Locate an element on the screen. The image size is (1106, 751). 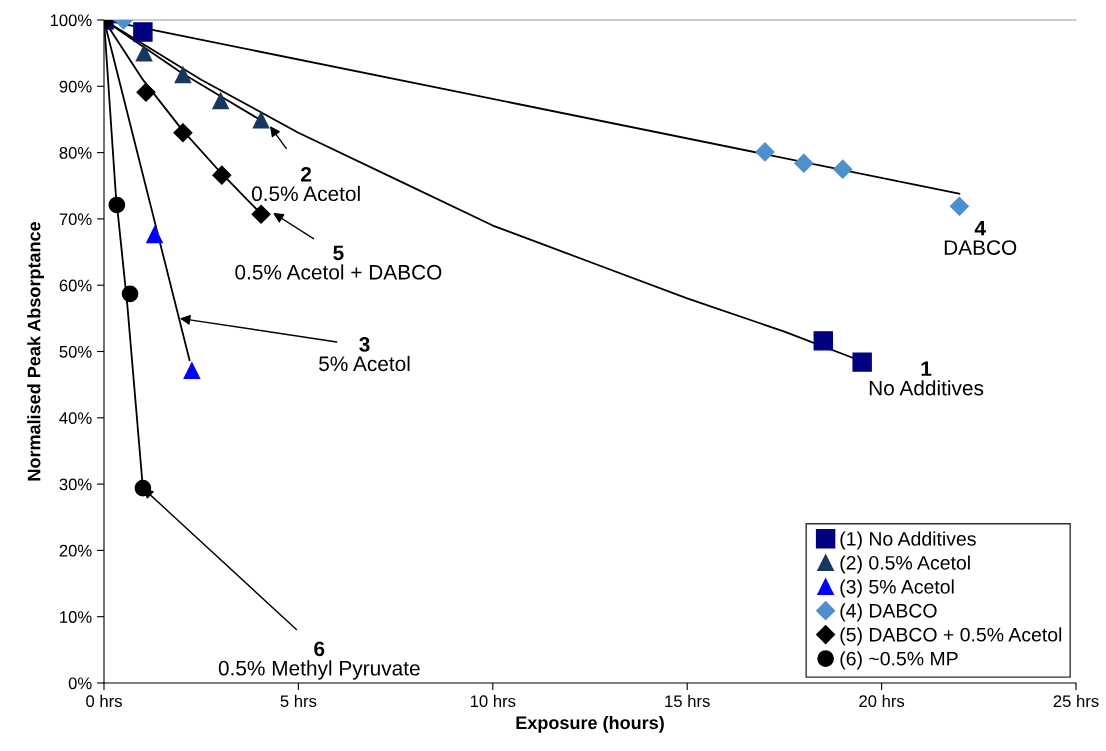
legend-label: (2) 0.5% Acetol is located at coordinates (905, 564).